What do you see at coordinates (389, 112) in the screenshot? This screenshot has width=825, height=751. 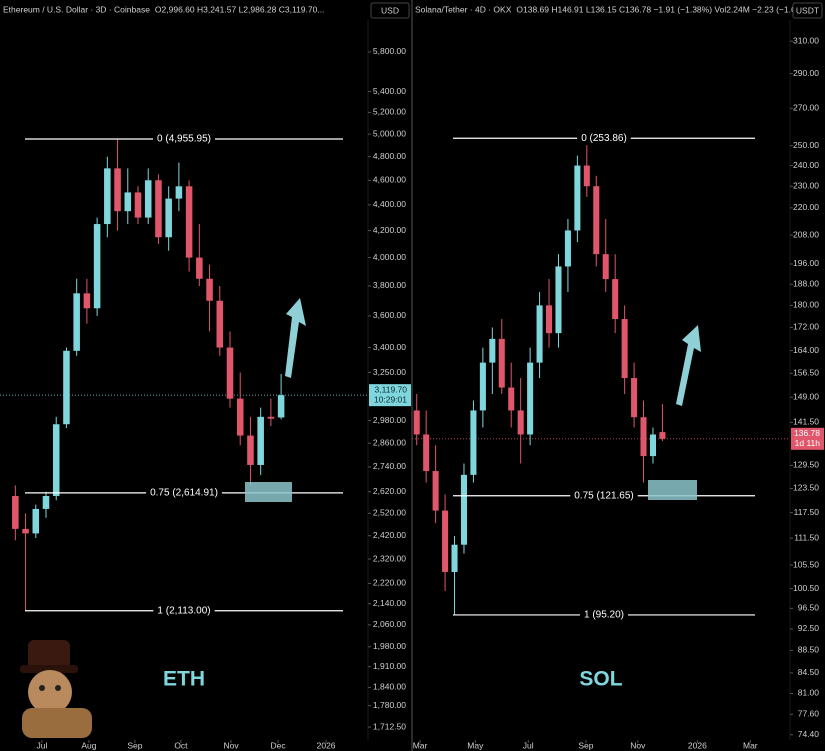 I see `y-tick-label: 5,200.00` at bounding box center [389, 112].